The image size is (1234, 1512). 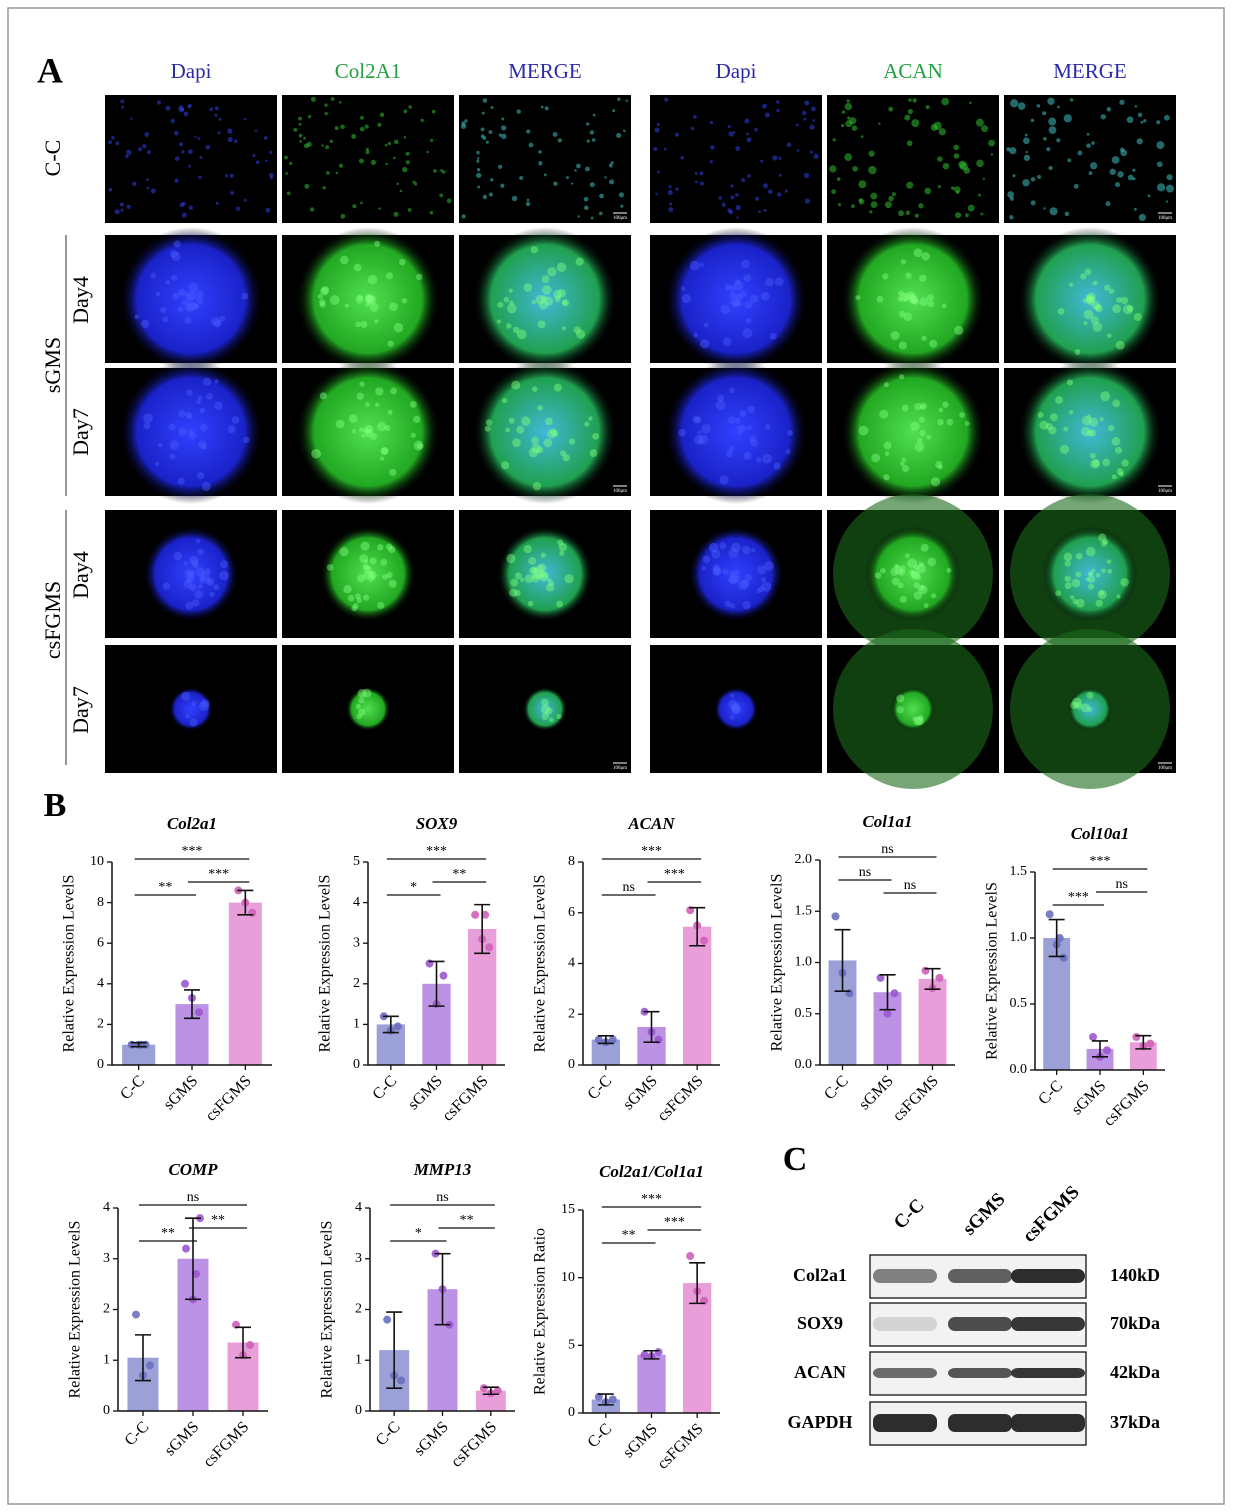 What do you see at coordinates (75, 1310) in the screenshot?
I see `y-axis-label: Relative Expression LevelS` at bounding box center [75, 1310].